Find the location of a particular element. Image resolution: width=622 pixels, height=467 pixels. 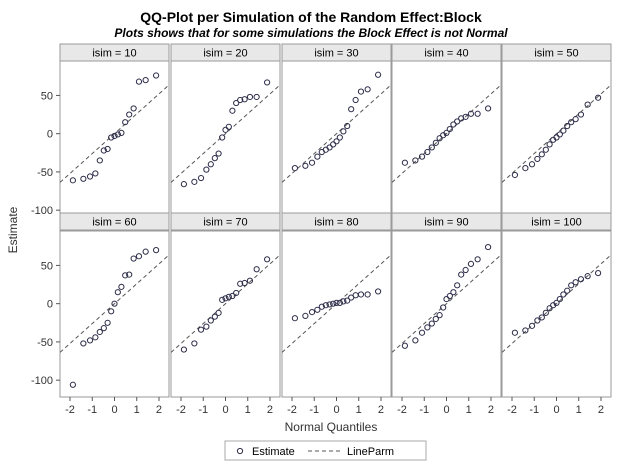

y-tick-label: 0 is located at coordinates (50, 305).